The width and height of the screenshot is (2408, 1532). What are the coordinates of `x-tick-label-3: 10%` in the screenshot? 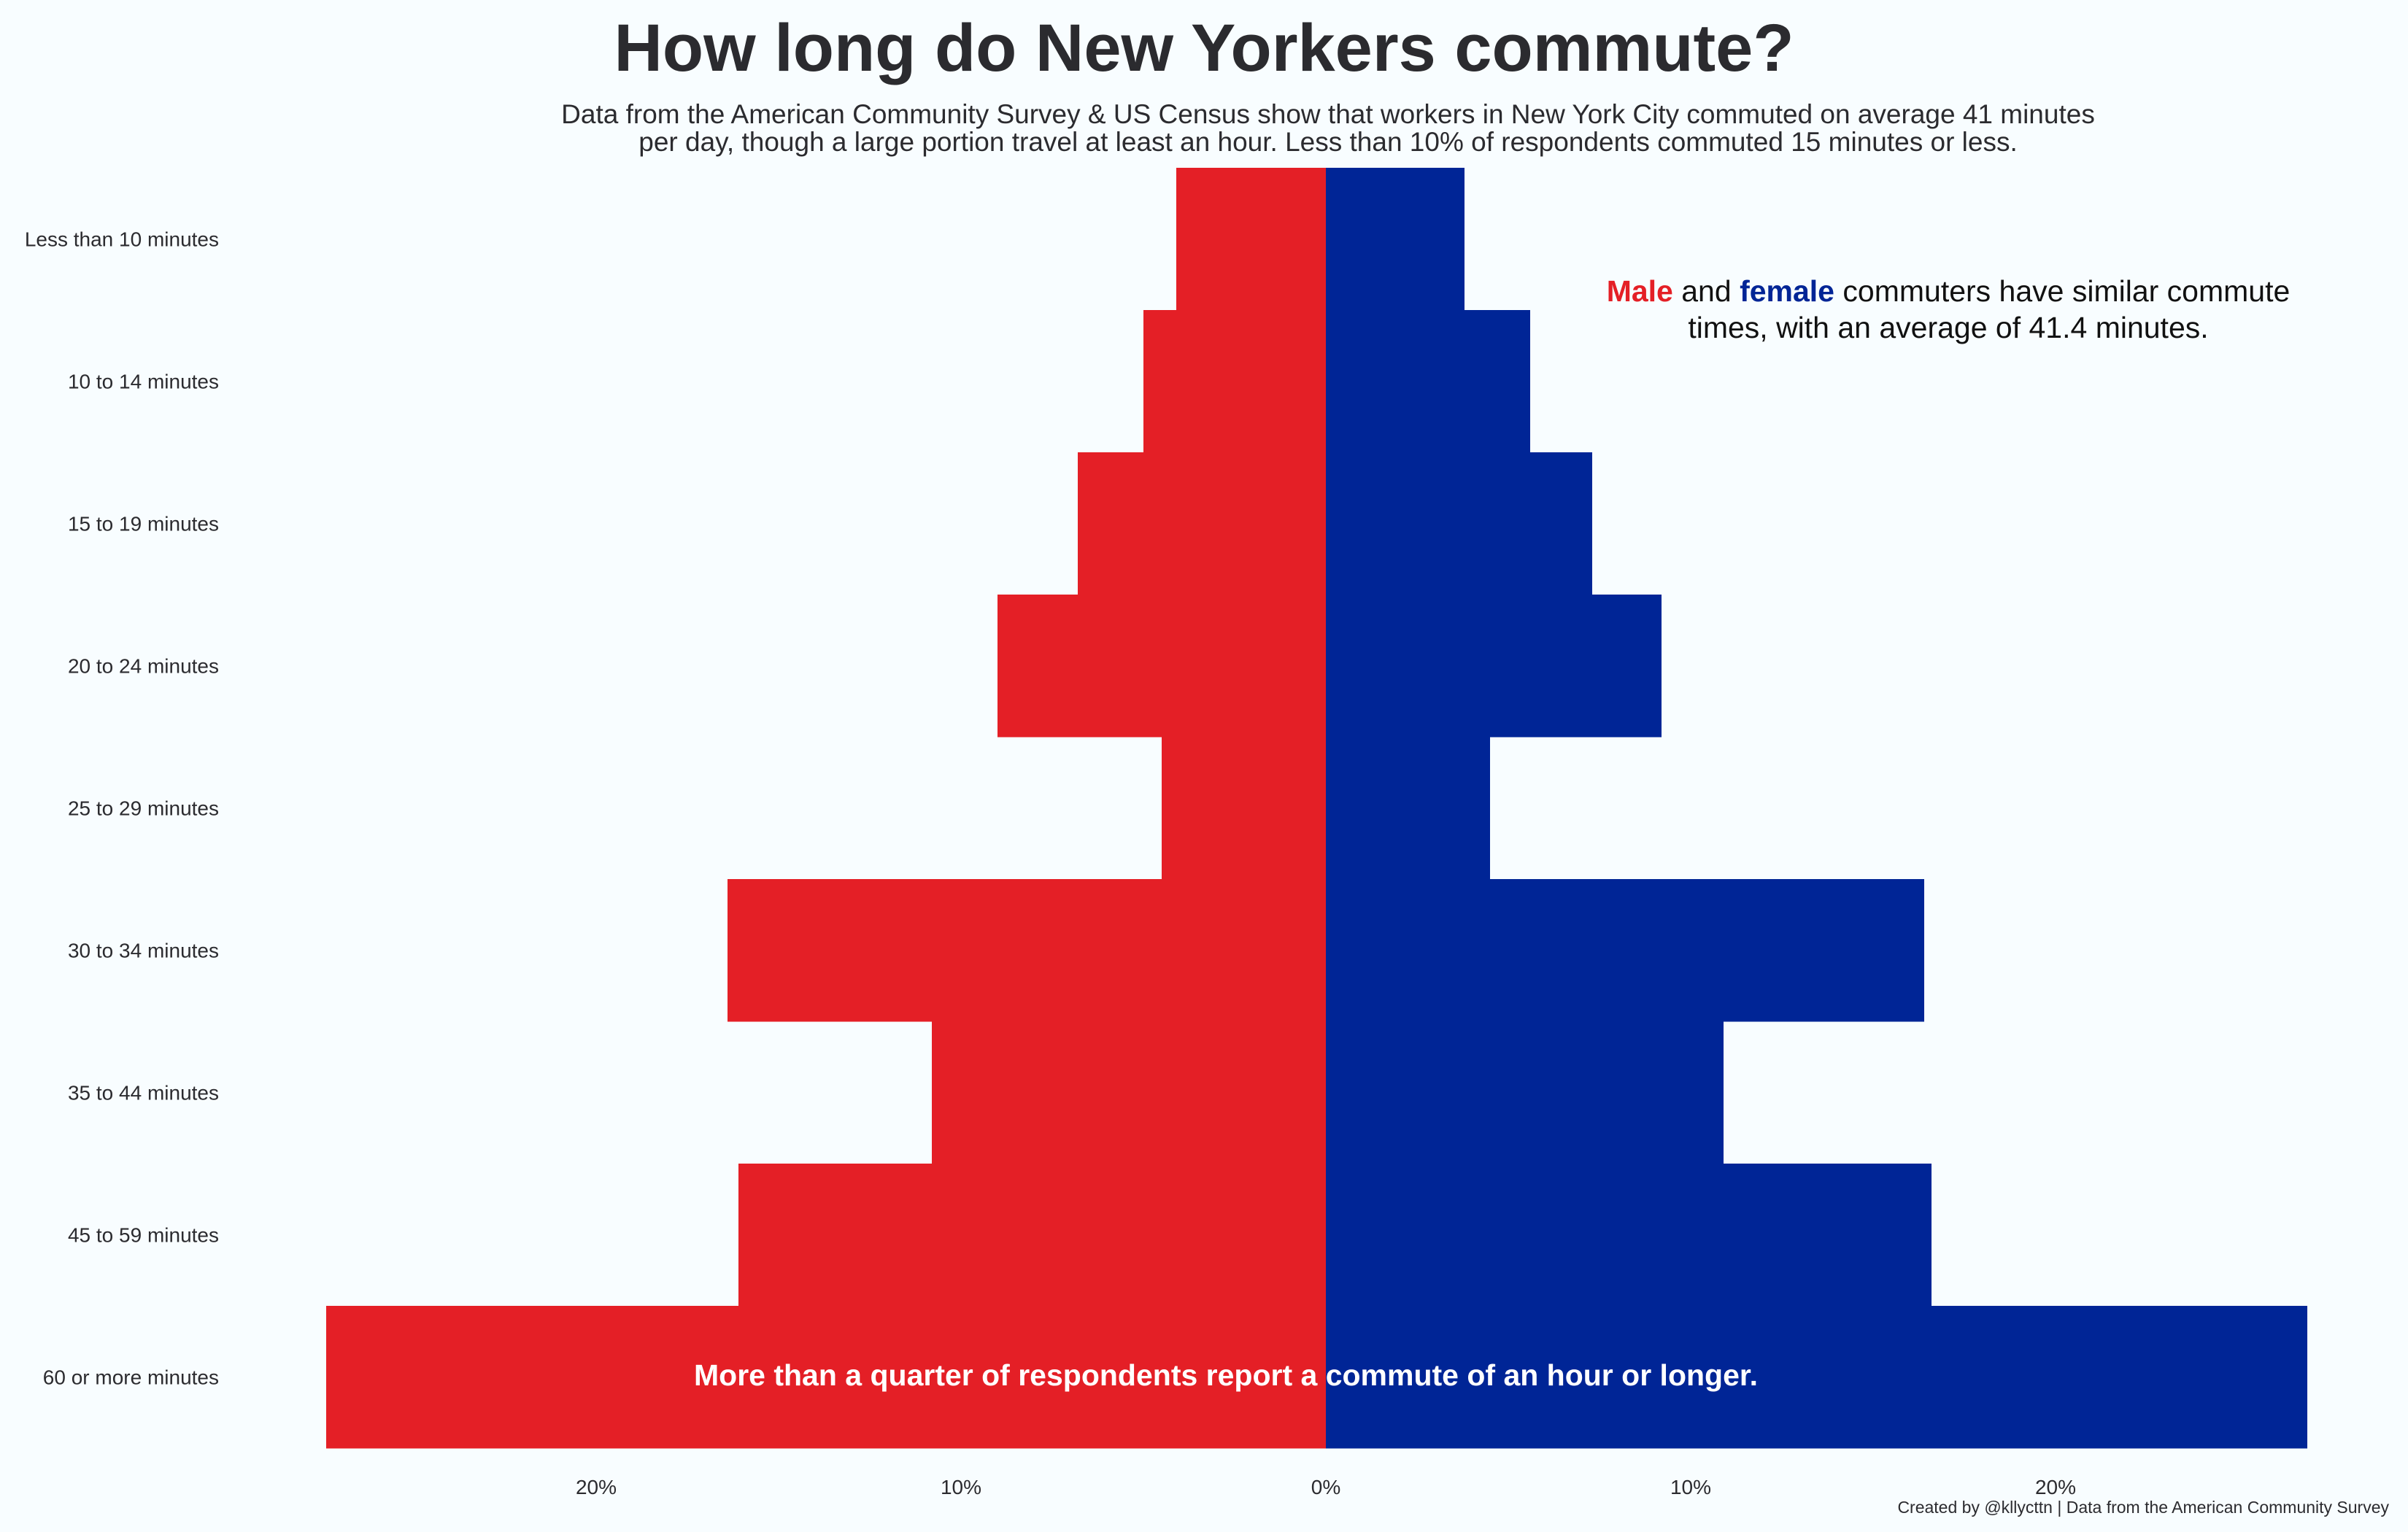 It's located at (1690, 1487).